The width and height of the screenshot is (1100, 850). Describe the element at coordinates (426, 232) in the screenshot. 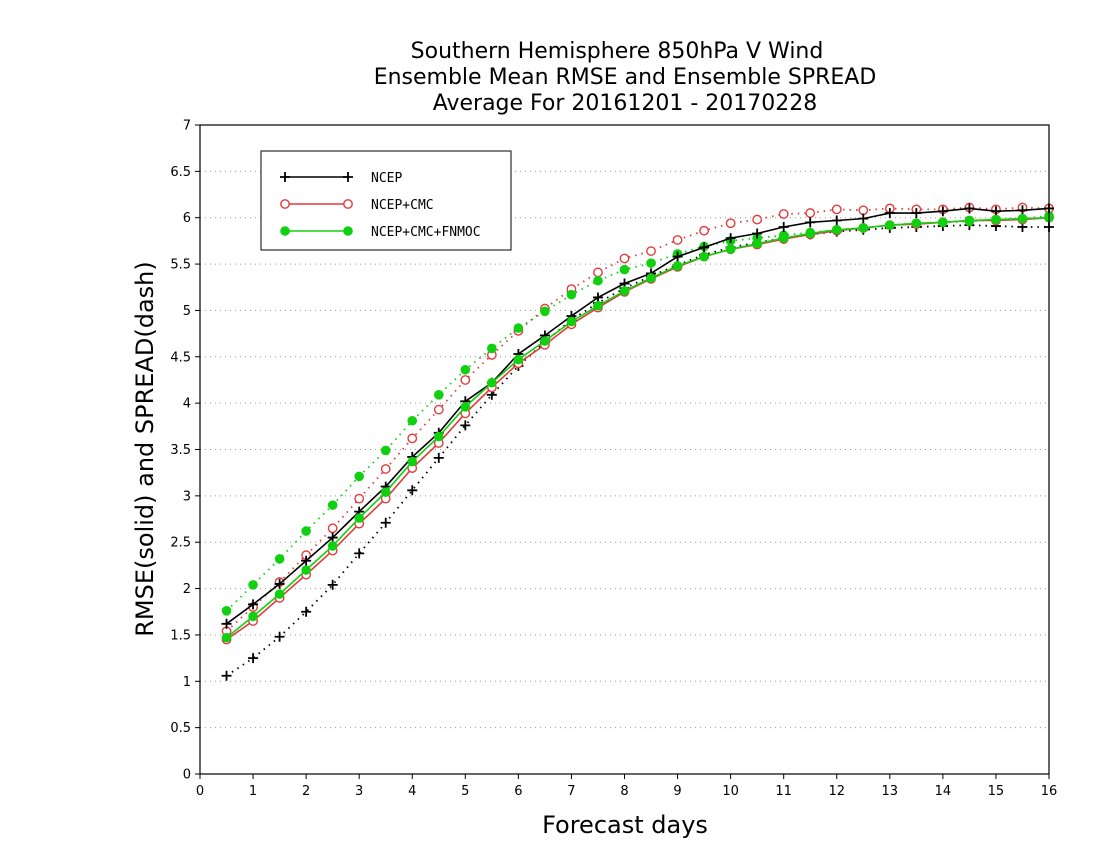

I see `legend-label: NCEP+CMC+FNMOC` at that location.